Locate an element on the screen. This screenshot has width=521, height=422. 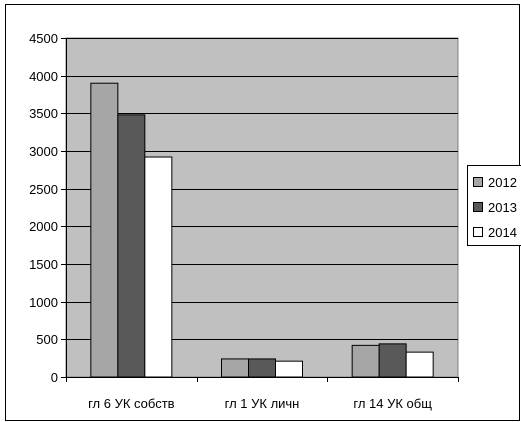
y-tick-label: 3500 is located at coordinates (43, 113).